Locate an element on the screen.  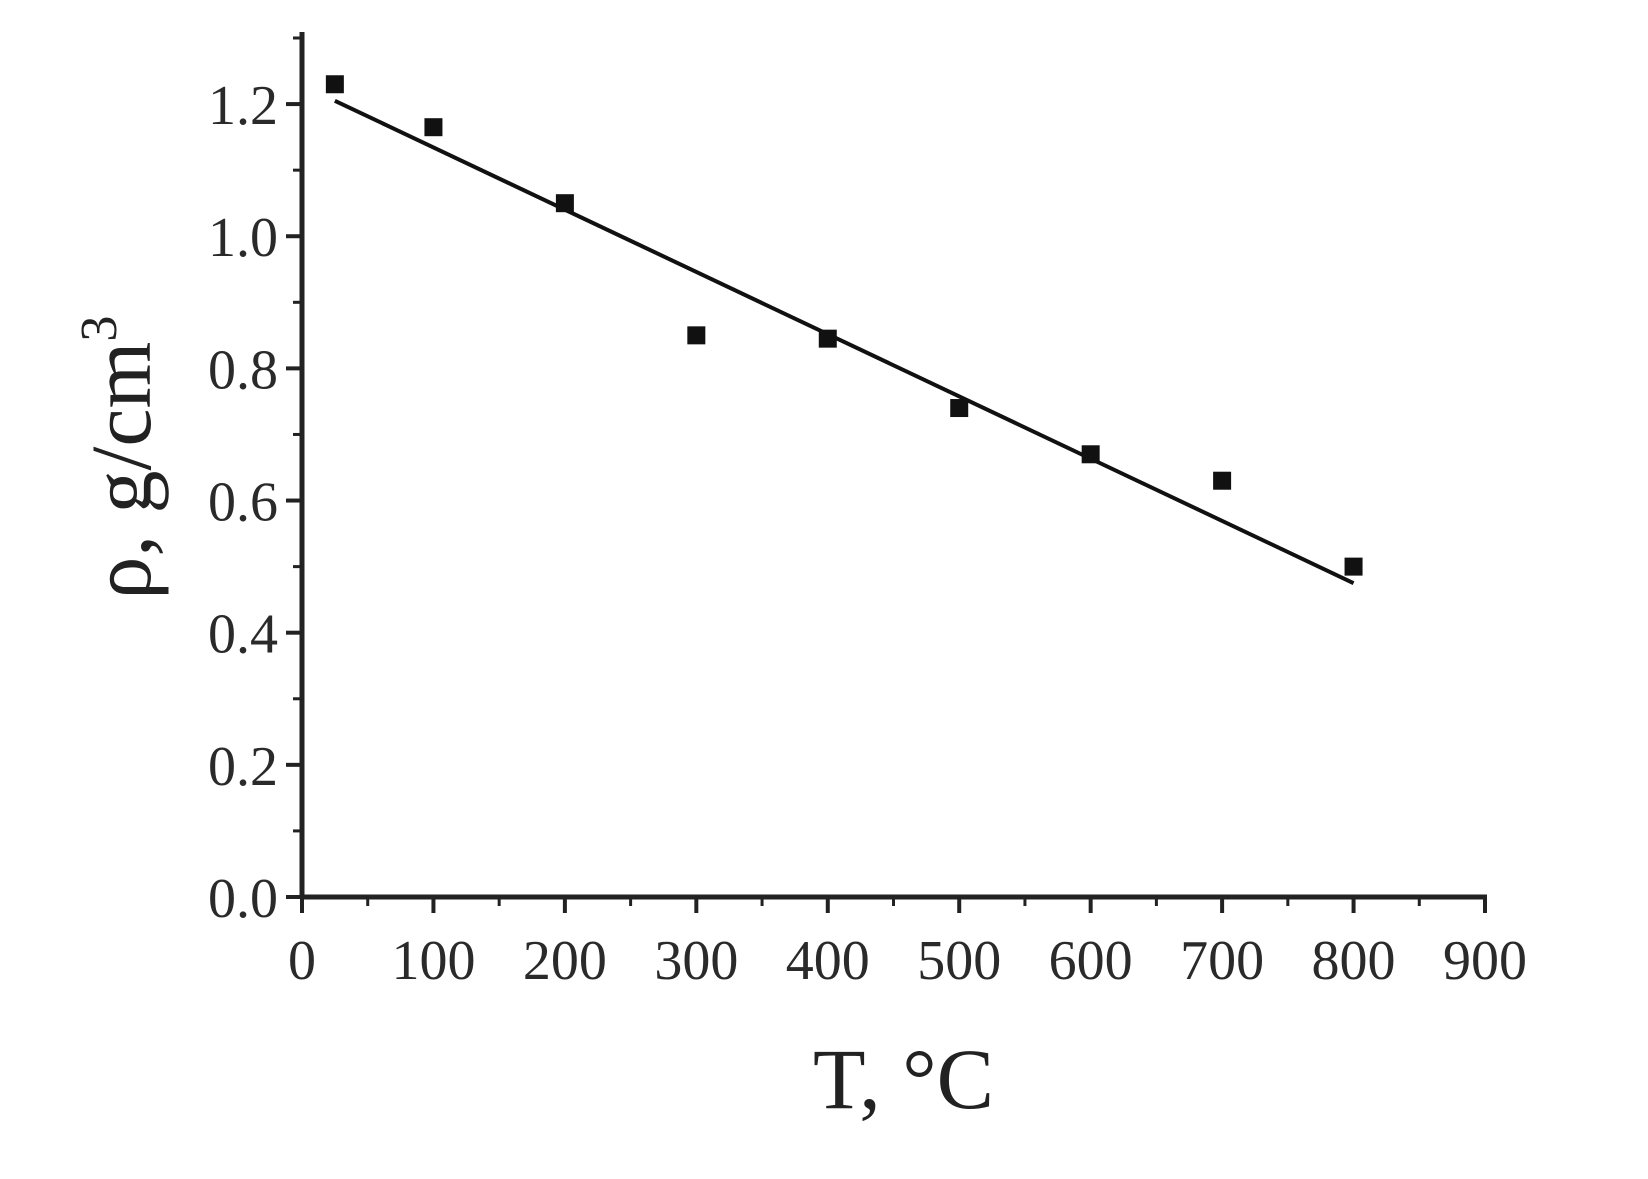
y-tick-label: 0.4 is located at coordinates (243, 635).